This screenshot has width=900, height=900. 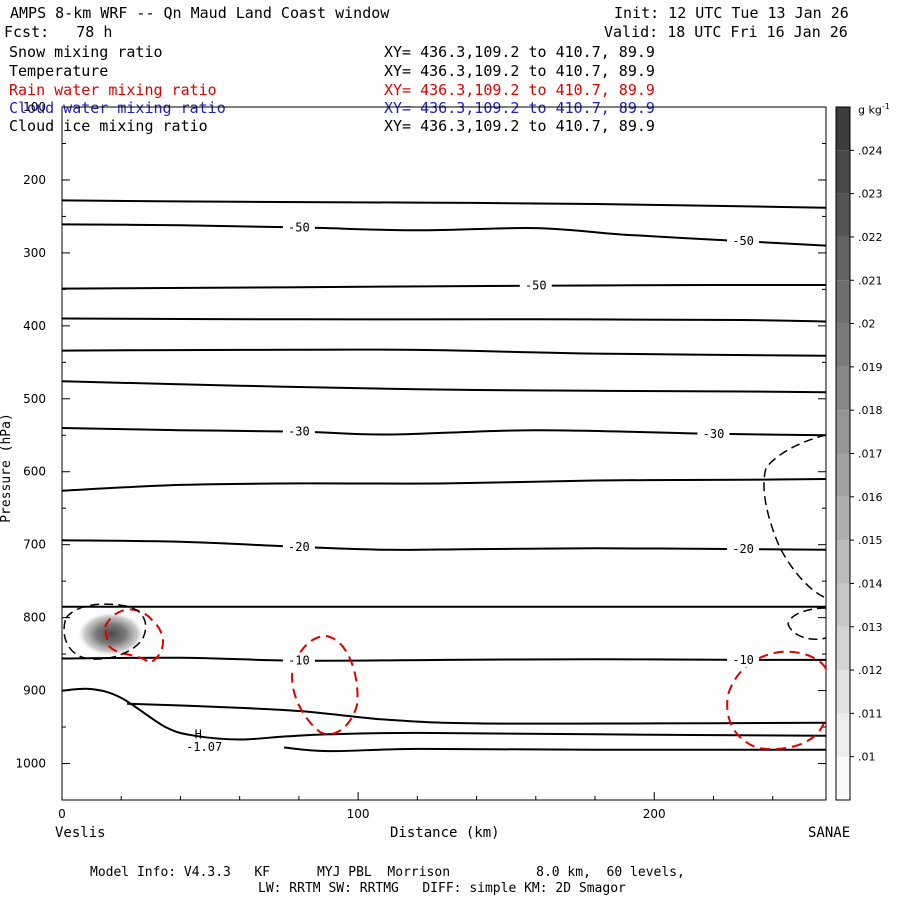 I want to click on field-name-rain: Rain water mixing ratio, so click(x=113, y=90).